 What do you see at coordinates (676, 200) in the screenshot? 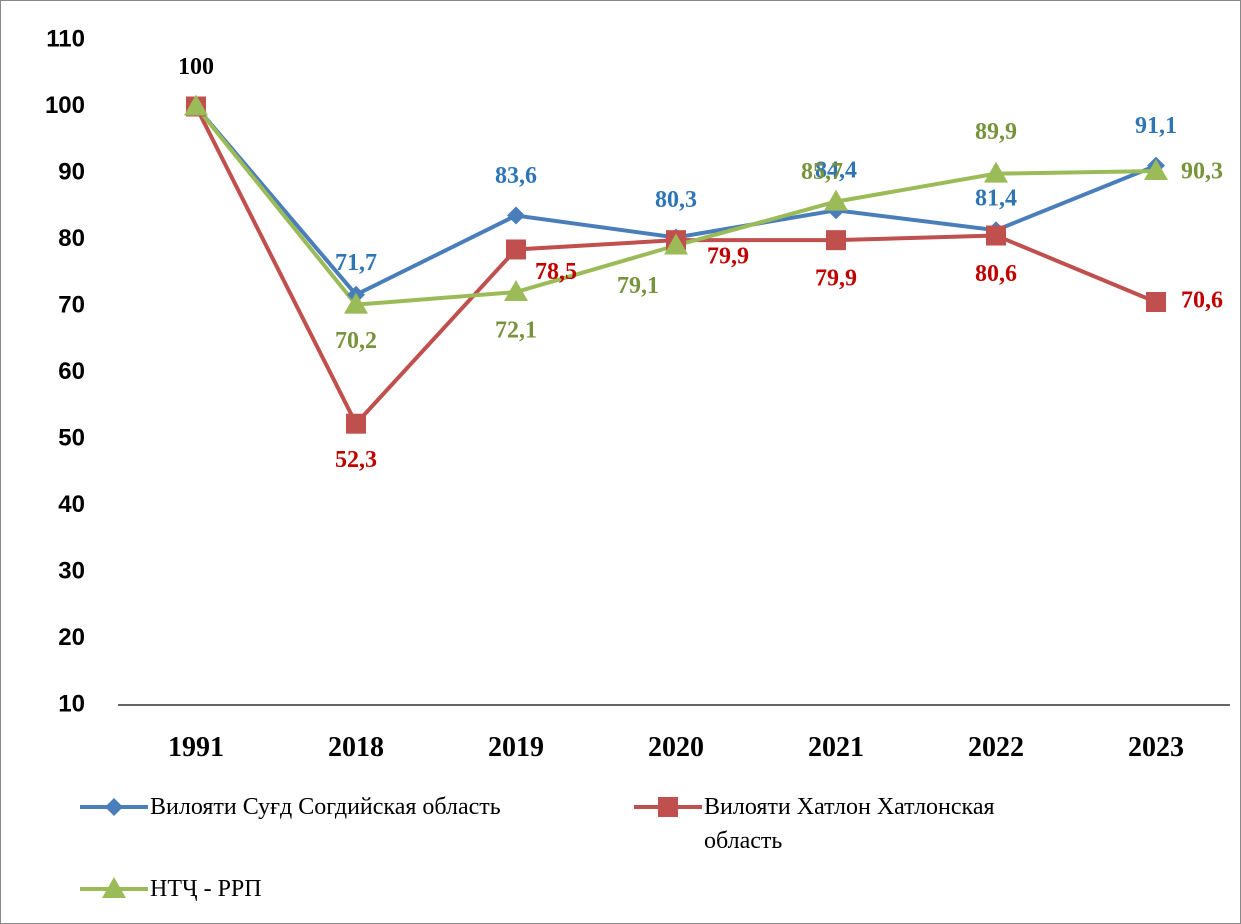
I see `data-label: 80,3` at bounding box center [676, 200].